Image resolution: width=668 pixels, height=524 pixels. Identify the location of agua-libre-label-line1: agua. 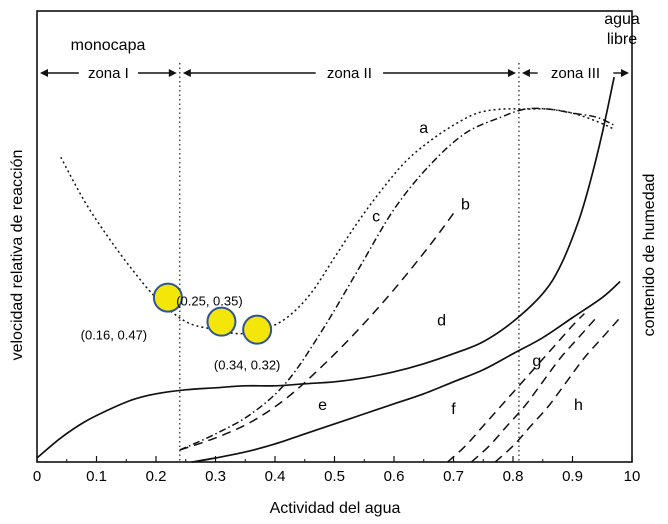
(622, 19).